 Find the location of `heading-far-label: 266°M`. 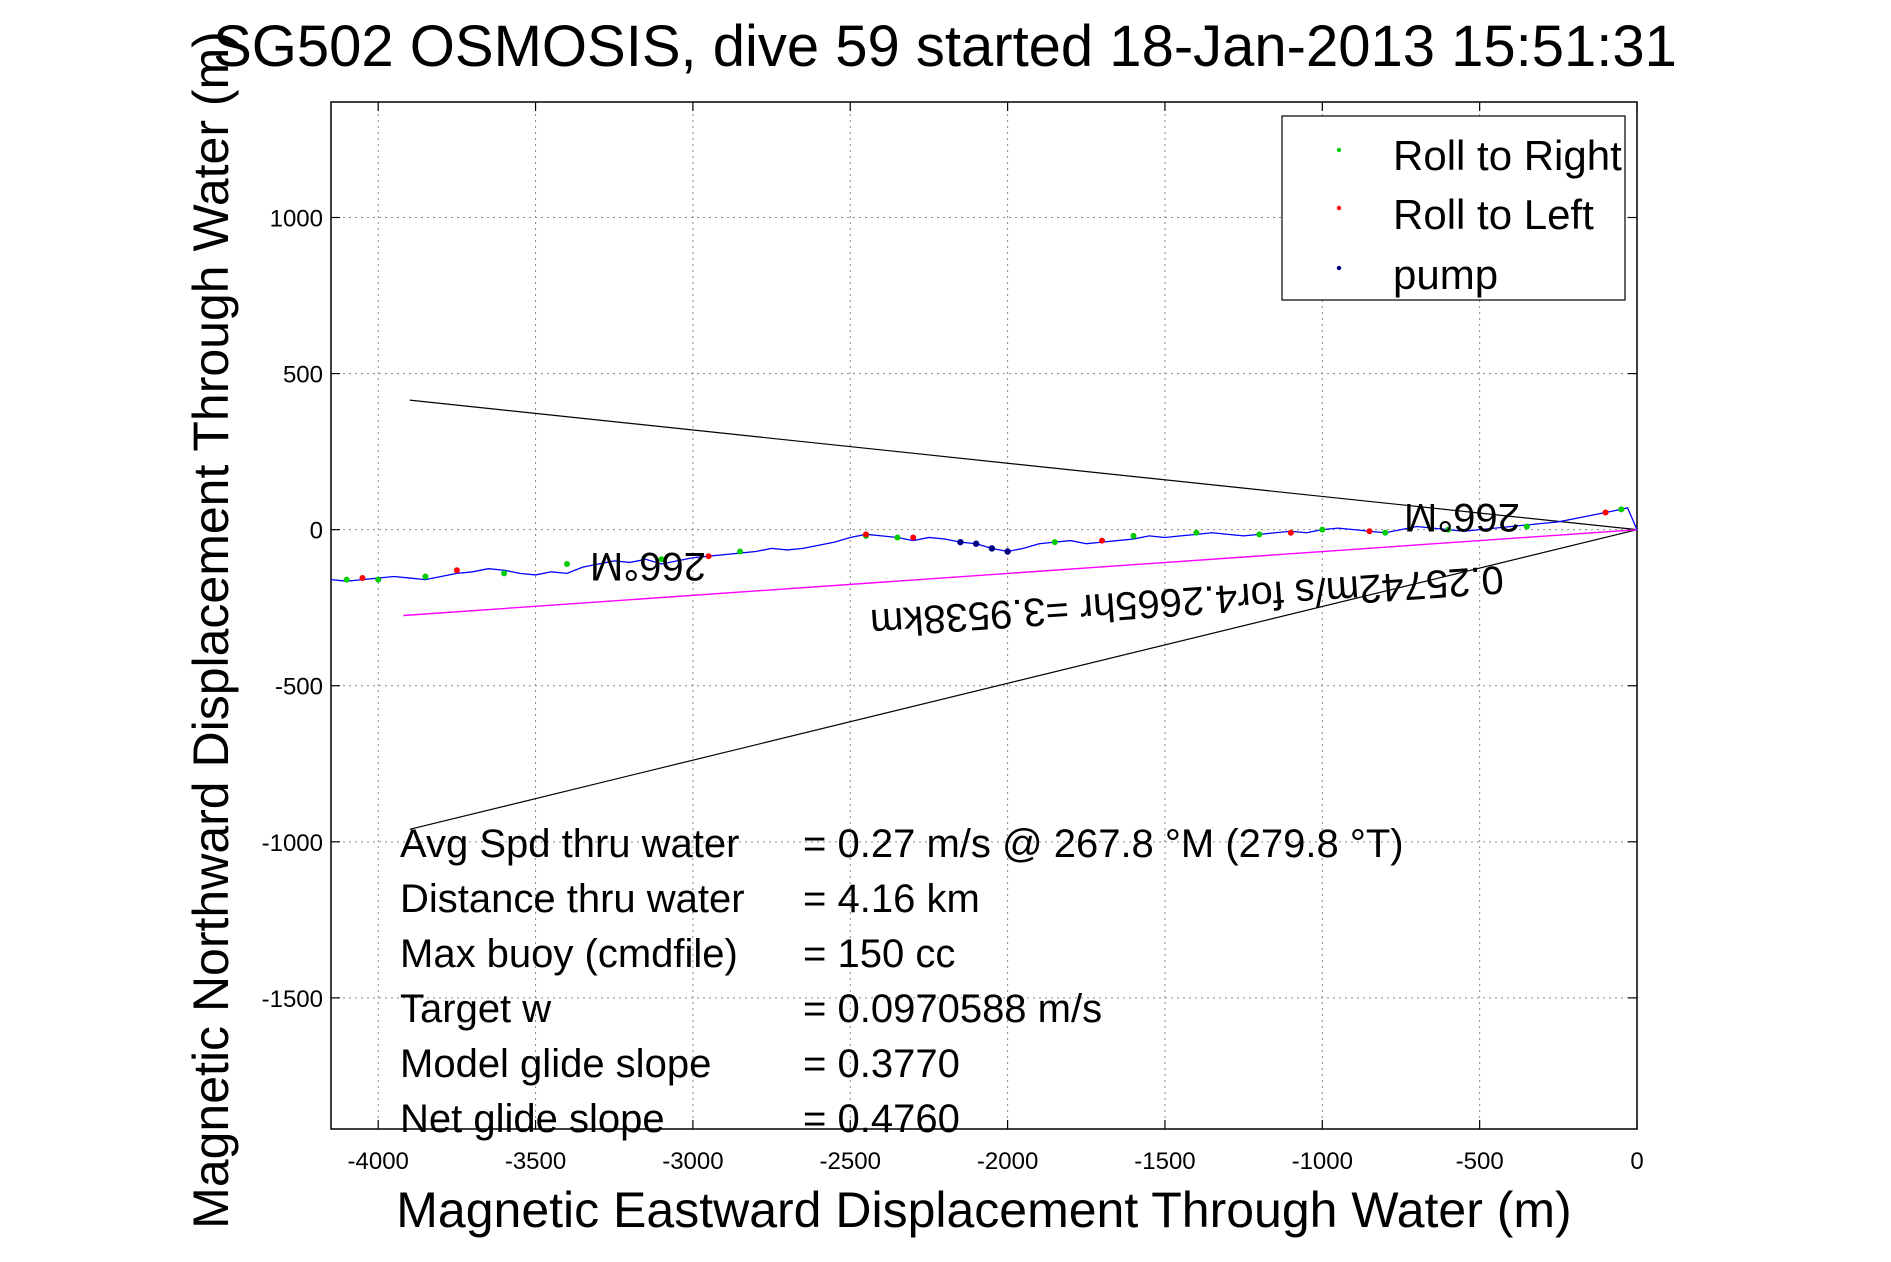

heading-far-label: 266°M is located at coordinates (648, 566).